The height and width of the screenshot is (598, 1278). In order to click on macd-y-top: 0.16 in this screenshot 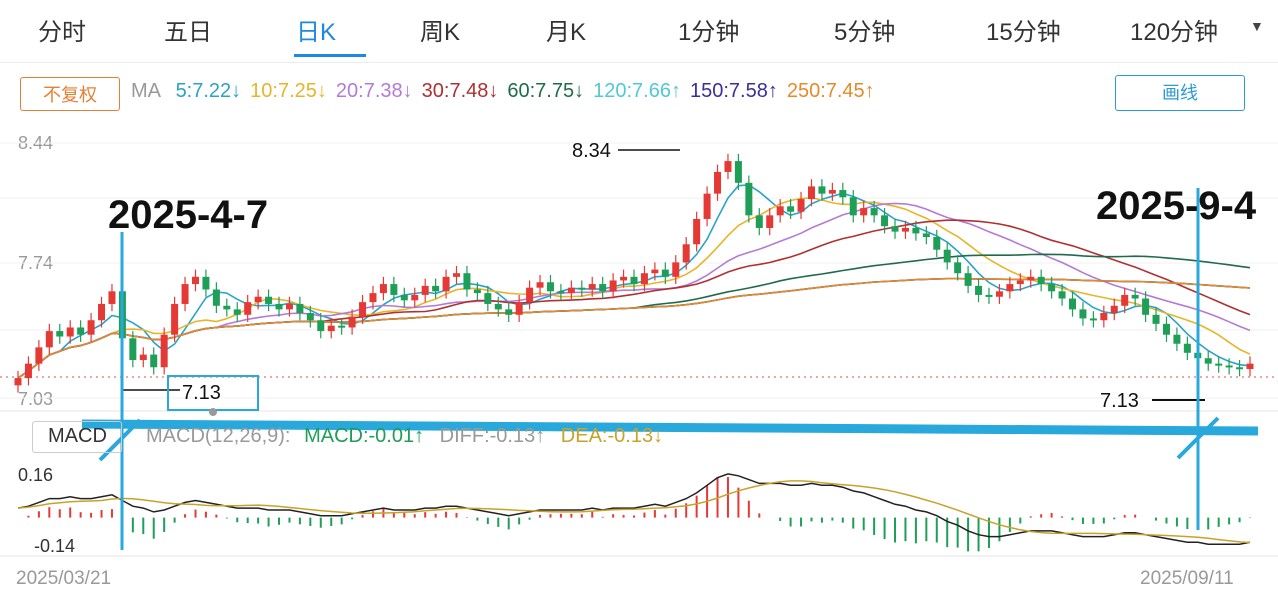, I will do `click(36, 475)`.